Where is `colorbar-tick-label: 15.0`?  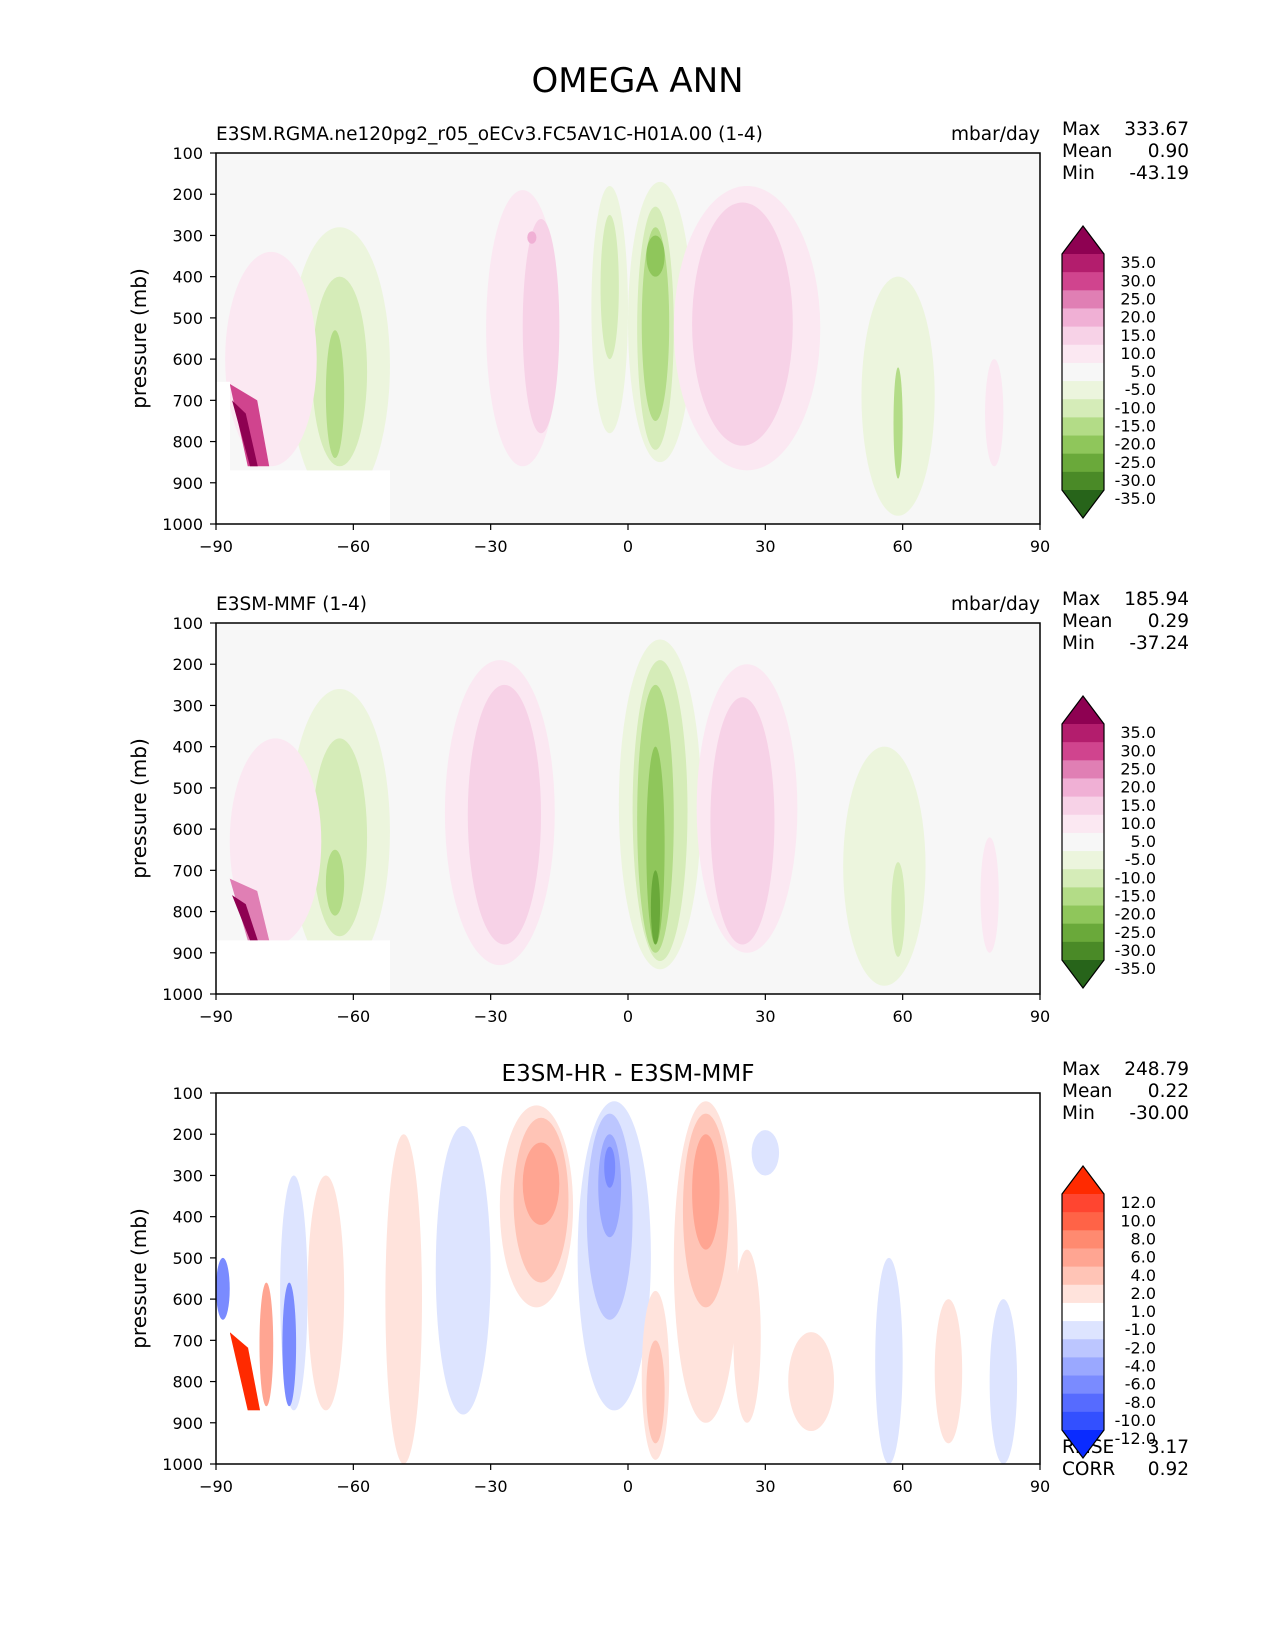
colorbar-tick-label: 15.0 is located at coordinates (1138, 805).